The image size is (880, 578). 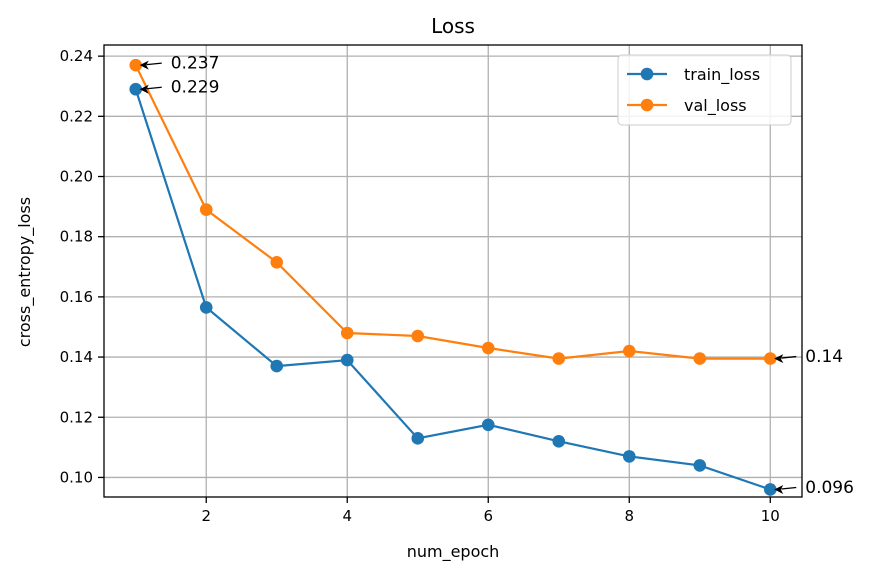 What do you see at coordinates (76, 116) in the screenshot?
I see `y-tick-label: 0.22` at bounding box center [76, 116].